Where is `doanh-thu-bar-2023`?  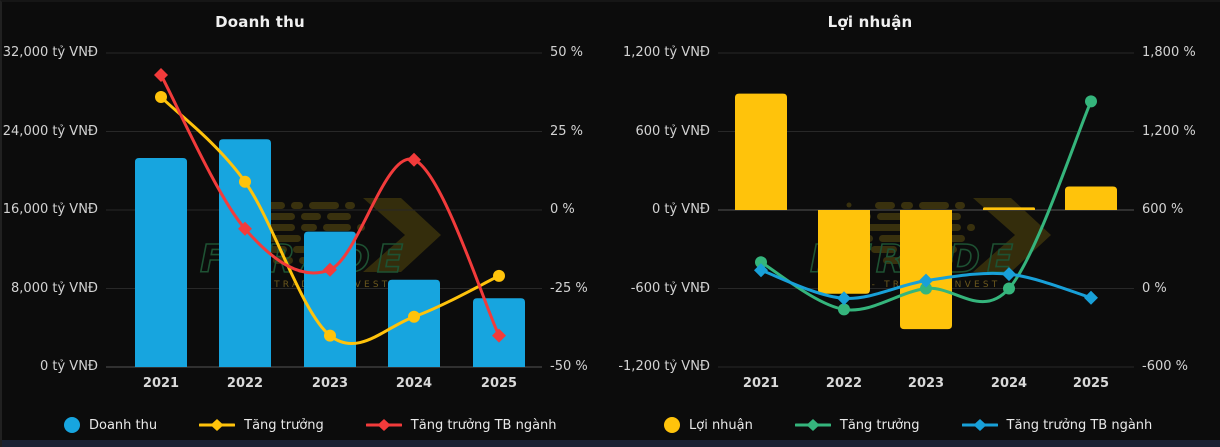
doanh-thu-bar-2023 is located at coordinates (330, 299).